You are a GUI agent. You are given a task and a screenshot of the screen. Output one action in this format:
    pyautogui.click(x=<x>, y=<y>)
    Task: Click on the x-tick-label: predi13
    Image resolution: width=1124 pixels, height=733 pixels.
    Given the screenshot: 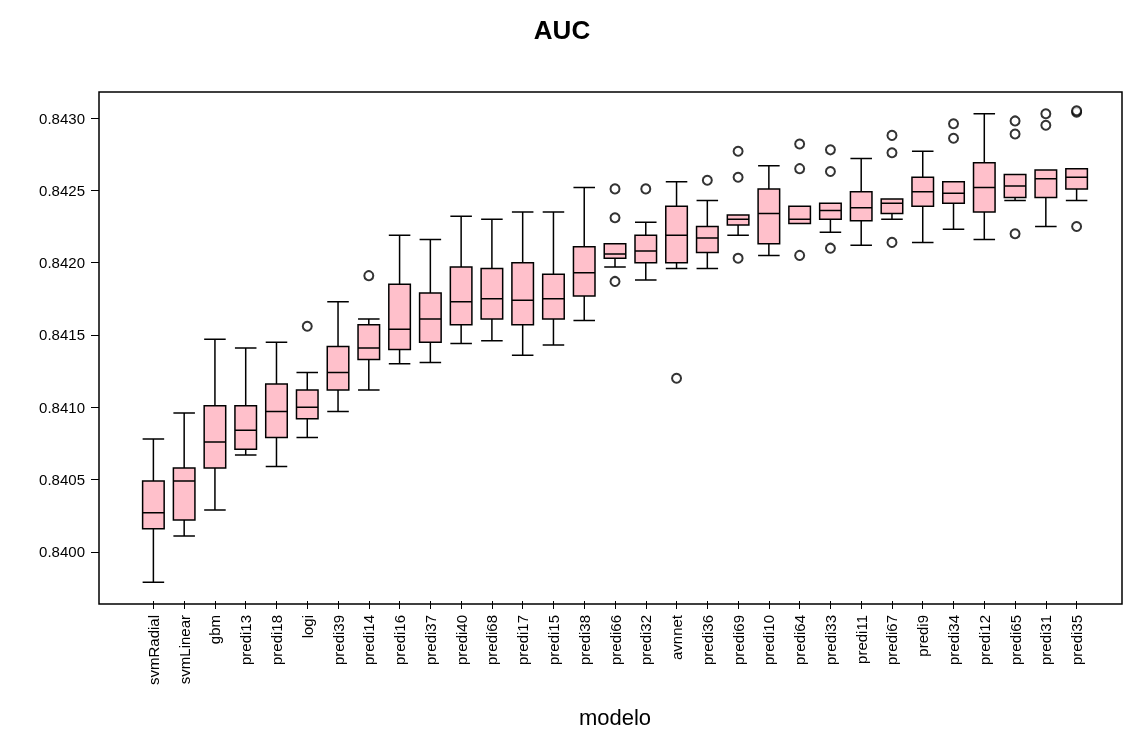 What is the action you would take?
    pyautogui.click(x=246, y=640)
    